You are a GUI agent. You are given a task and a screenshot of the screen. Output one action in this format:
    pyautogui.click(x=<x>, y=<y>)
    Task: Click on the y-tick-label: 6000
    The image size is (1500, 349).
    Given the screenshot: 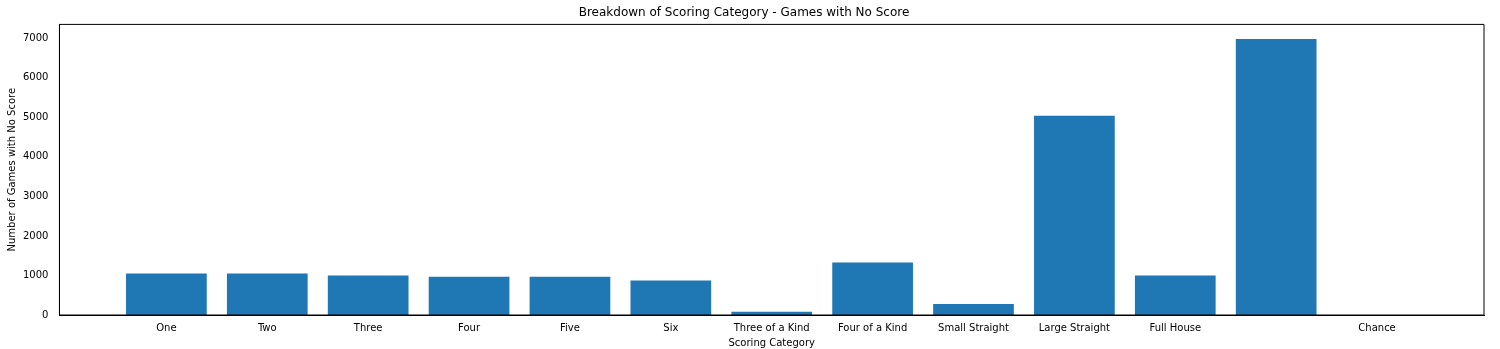 What is the action you would take?
    pyautogui.click(x=36, y=77)
    